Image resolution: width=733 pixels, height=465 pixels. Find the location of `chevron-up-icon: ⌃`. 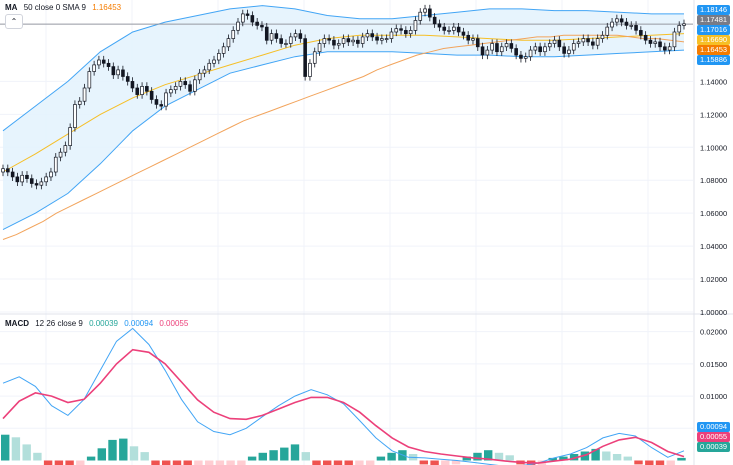

chevron-up-icon: ⌃ is located at coordinates (14, 21).